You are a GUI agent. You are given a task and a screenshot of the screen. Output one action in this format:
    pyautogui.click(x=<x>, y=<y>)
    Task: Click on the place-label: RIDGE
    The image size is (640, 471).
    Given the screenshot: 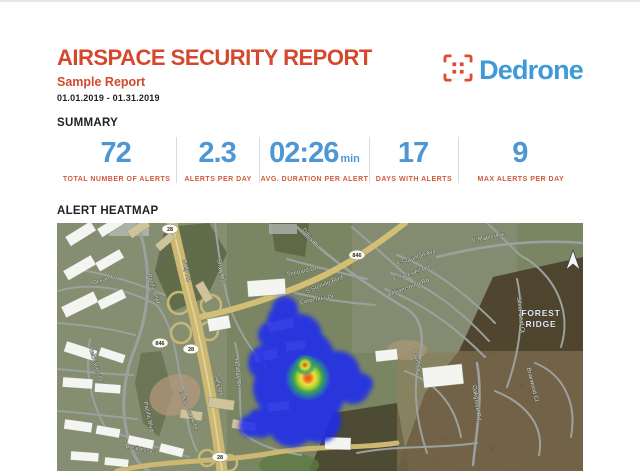 What is the action you would take?
    pyautogui.click(x=541, y=324)
    